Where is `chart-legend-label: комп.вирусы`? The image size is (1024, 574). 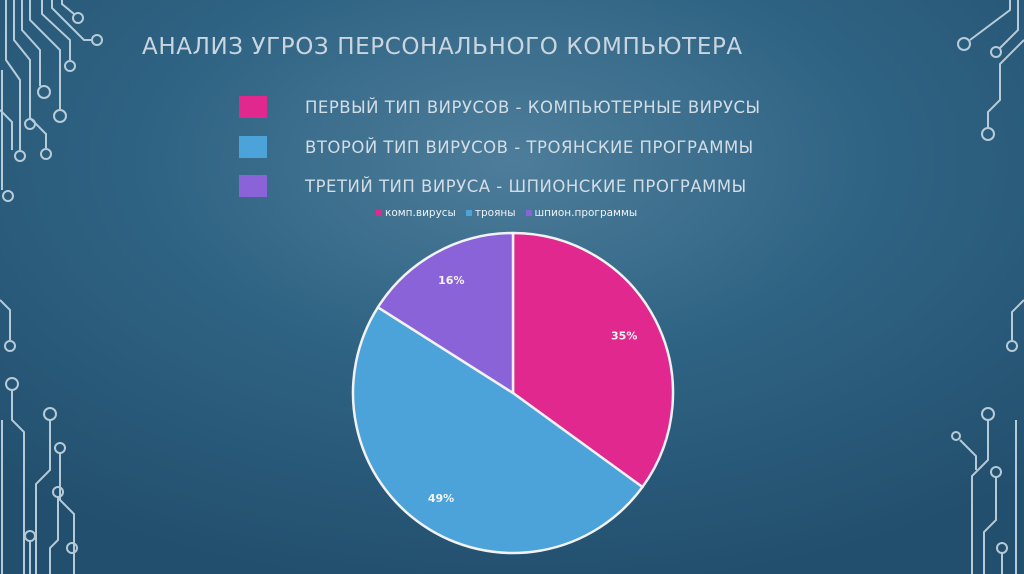 chart-legend-label: комп.вирусы is located at coordinates (420, 213).